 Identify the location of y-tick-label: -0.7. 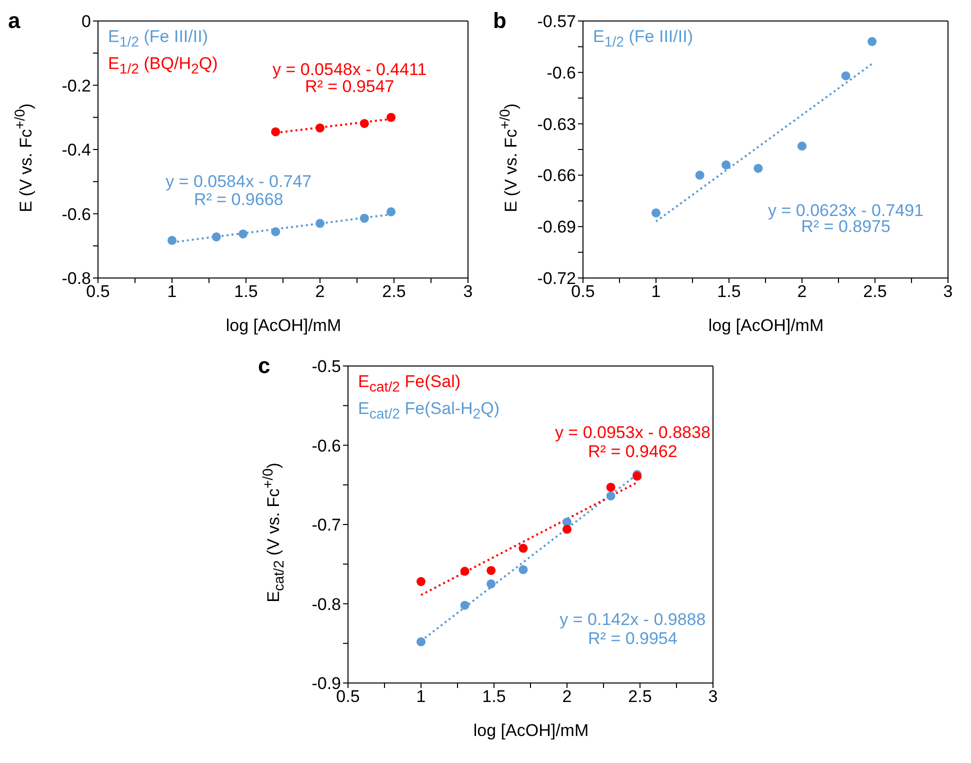
(326, 525).